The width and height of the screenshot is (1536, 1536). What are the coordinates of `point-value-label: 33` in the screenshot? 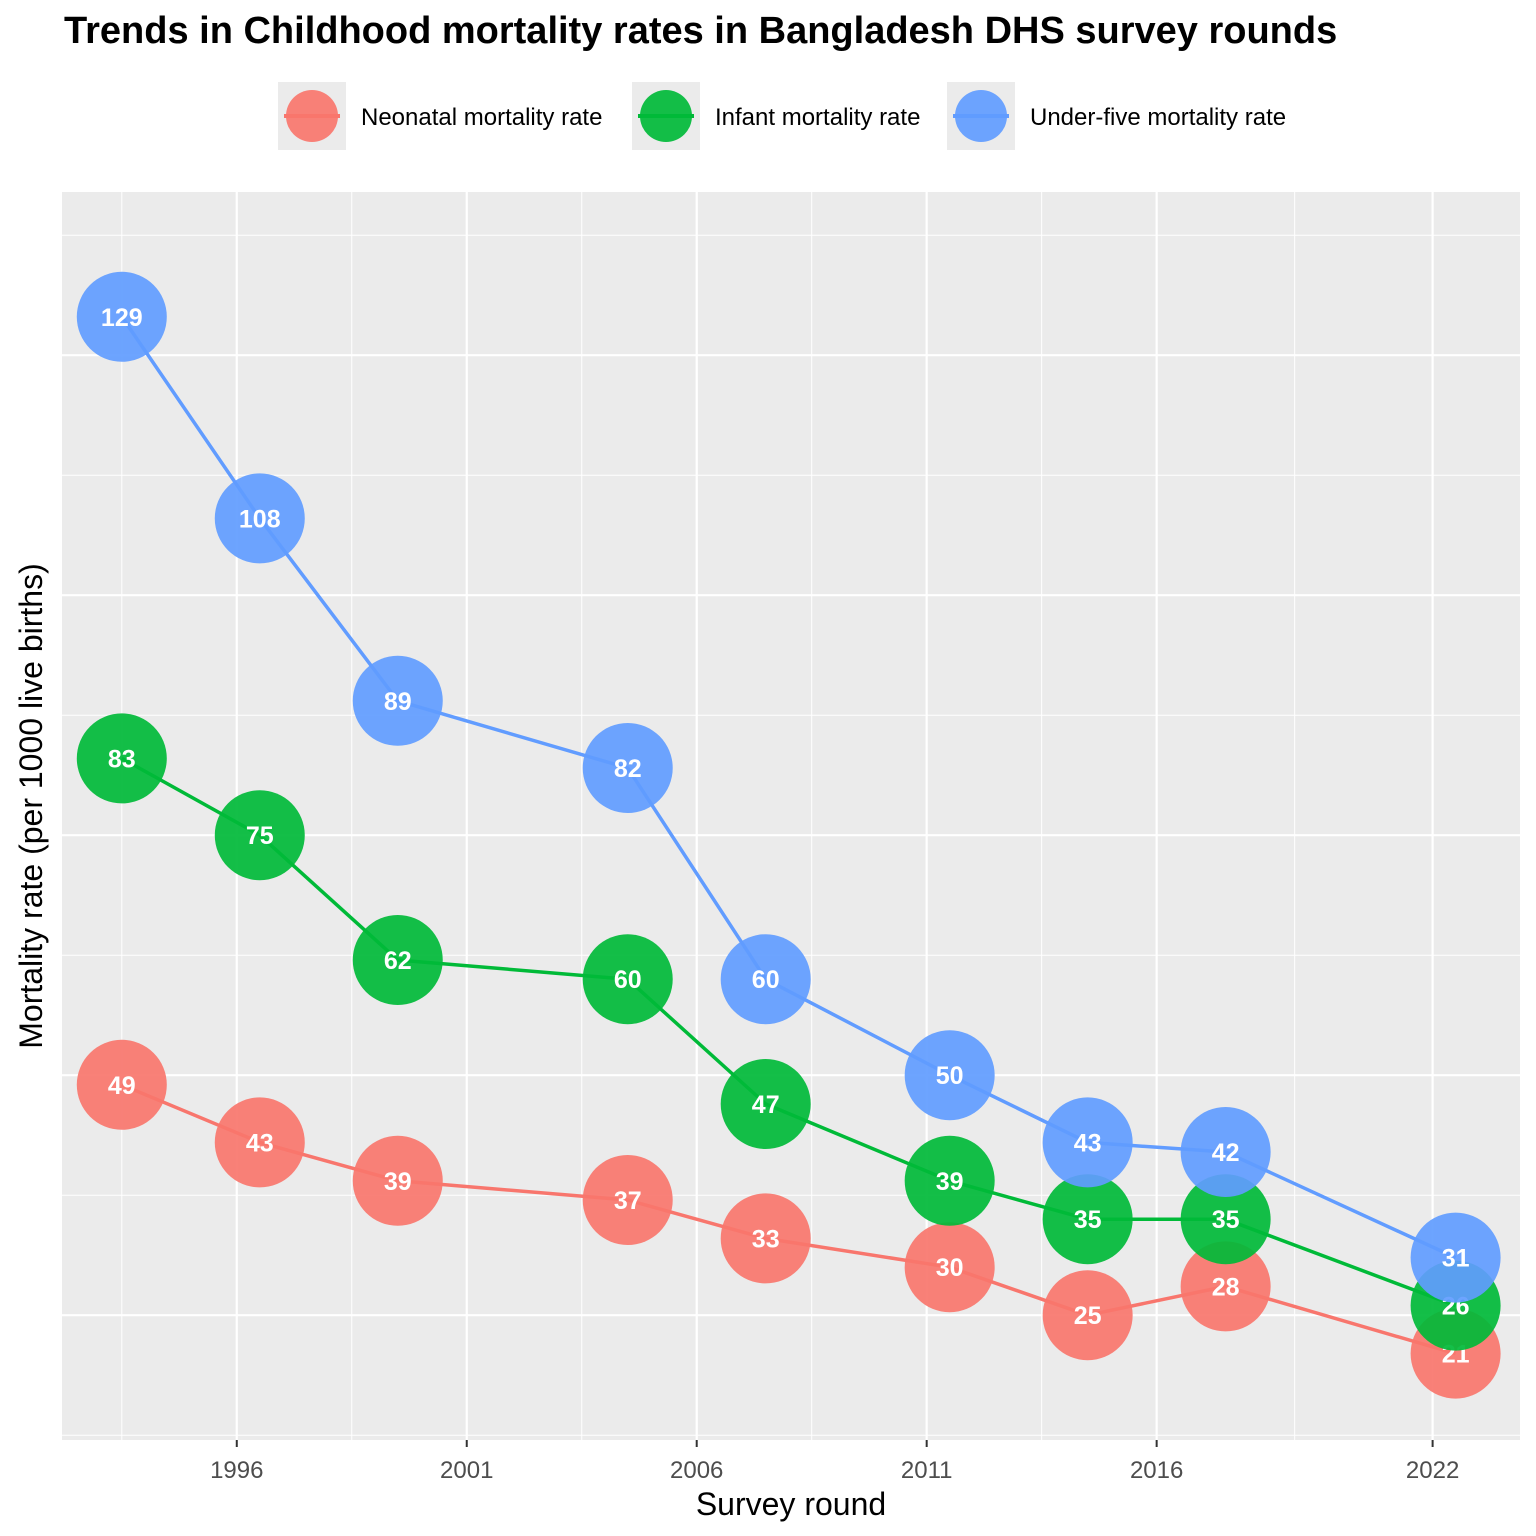 It's located at (766, 1239).